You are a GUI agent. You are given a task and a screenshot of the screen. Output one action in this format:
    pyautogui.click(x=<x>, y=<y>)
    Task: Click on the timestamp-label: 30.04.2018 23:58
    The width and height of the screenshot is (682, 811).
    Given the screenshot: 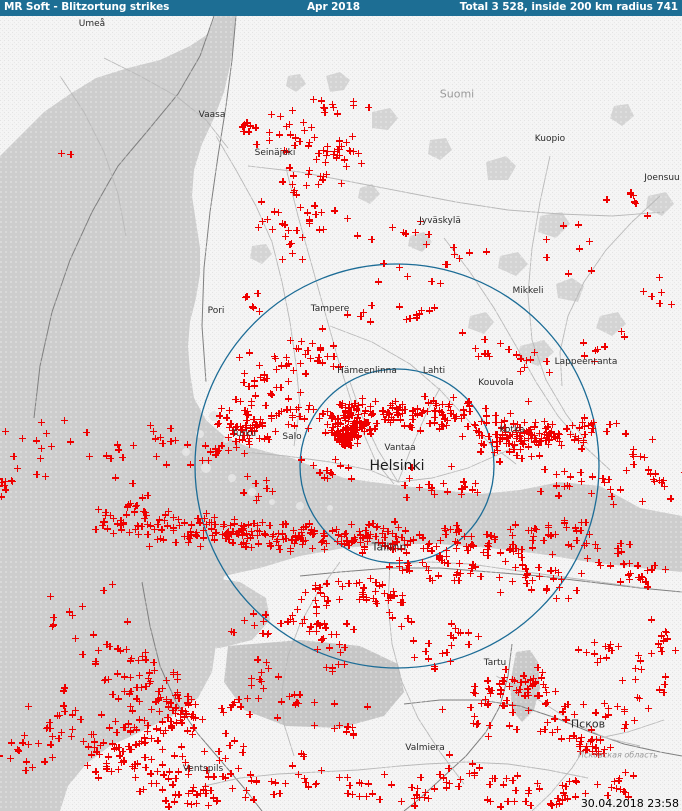 What is the action you would take?
    pyautogui.click(x=629, y=803)
    